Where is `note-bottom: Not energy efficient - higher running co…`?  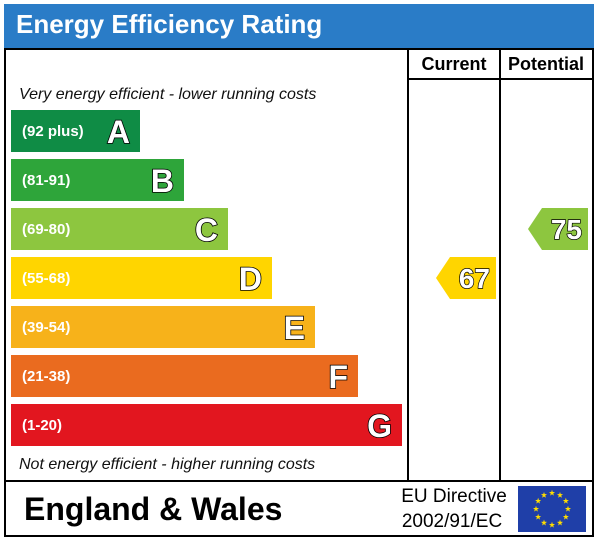
note-bottom: Not energy efficient - higher running co… is located at coordinates (167, 464).